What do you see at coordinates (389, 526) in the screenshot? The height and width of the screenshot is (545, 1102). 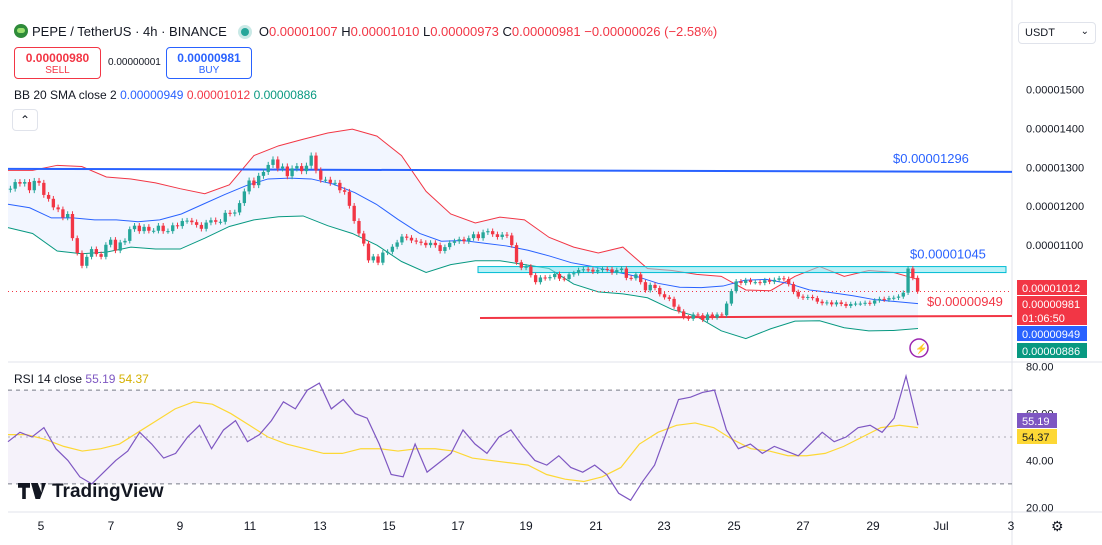 I see `time-tick-label: 15` at bounding box center [389, 526].